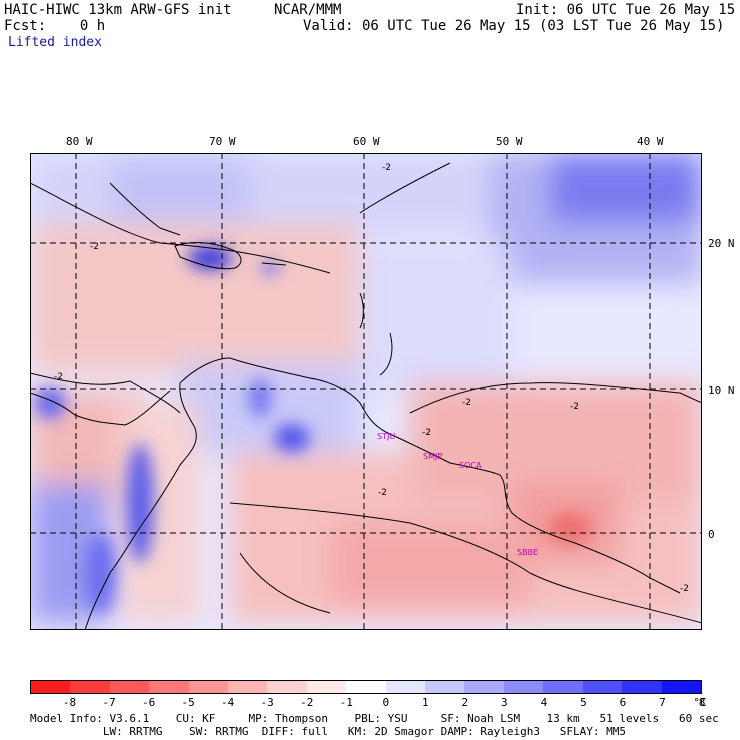  What do you see at coordinates (470, 465) in the screenshot?
I see `station-soca: SOCA` at bounding box center [470, 465].